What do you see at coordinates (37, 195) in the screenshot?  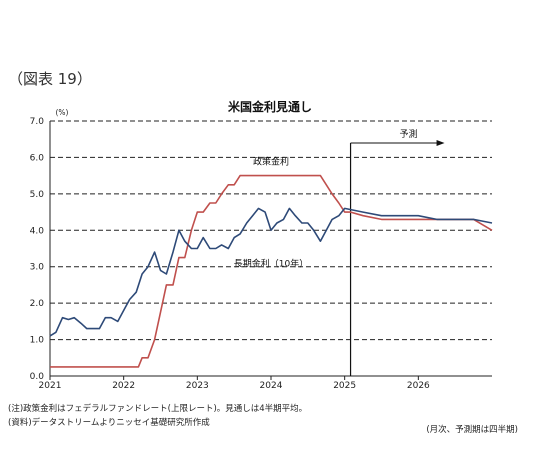 I see `y-tick-label: 5.0` at bounding box center [37, 195].